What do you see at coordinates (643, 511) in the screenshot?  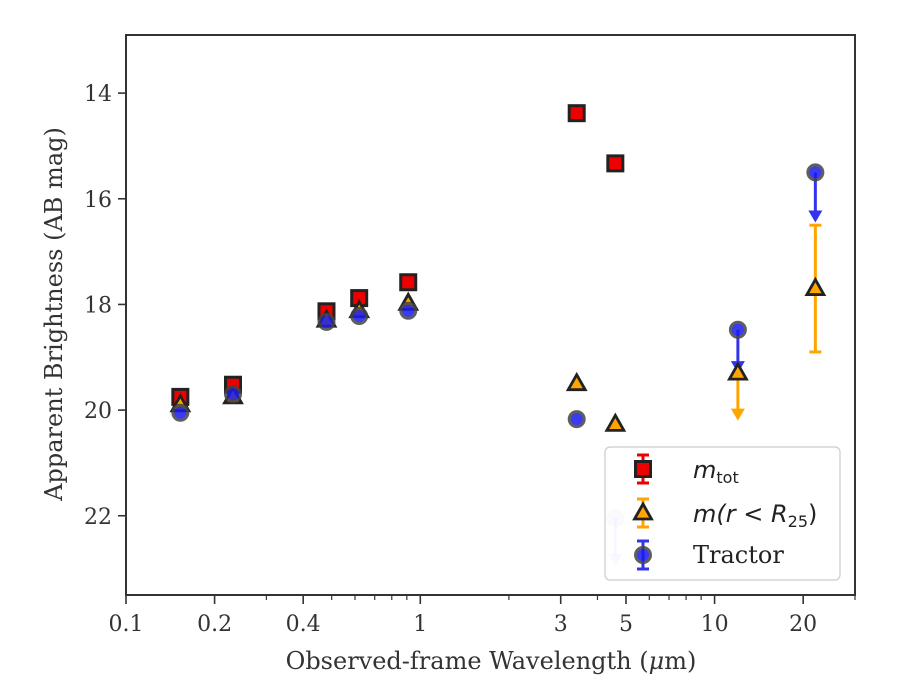 I see `legend-r25-marker` at bounding box center [643, 511].